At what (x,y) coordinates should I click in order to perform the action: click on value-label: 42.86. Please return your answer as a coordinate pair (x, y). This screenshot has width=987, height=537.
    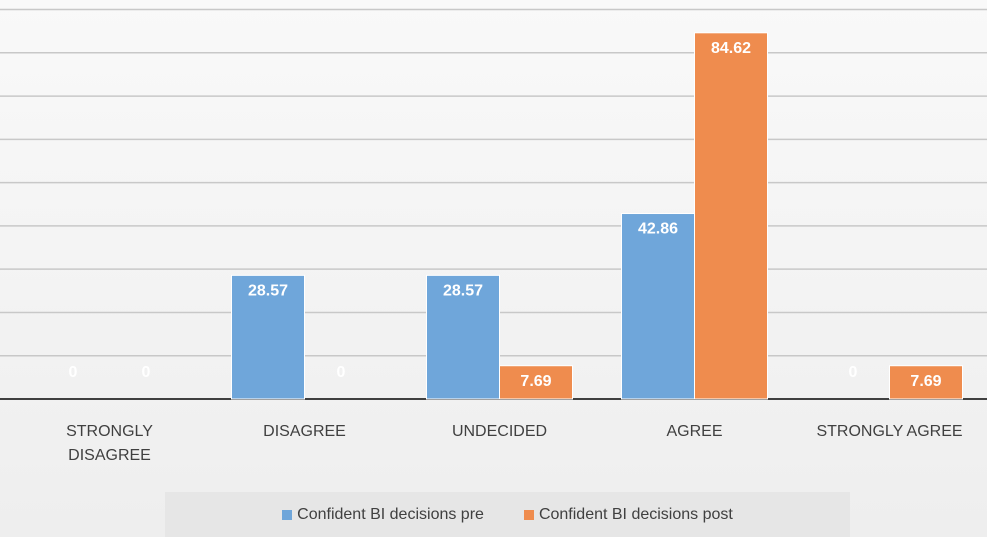
    Looking at the image, I should click on (658, 229).